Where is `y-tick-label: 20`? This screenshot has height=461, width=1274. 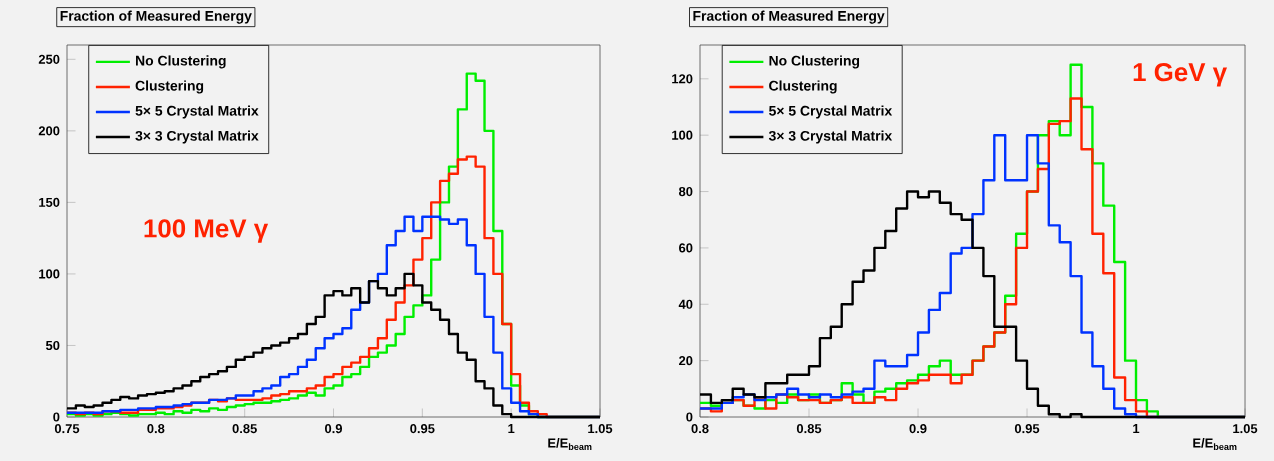
y-tick-label: 20 is located at coordinates (686, 361).